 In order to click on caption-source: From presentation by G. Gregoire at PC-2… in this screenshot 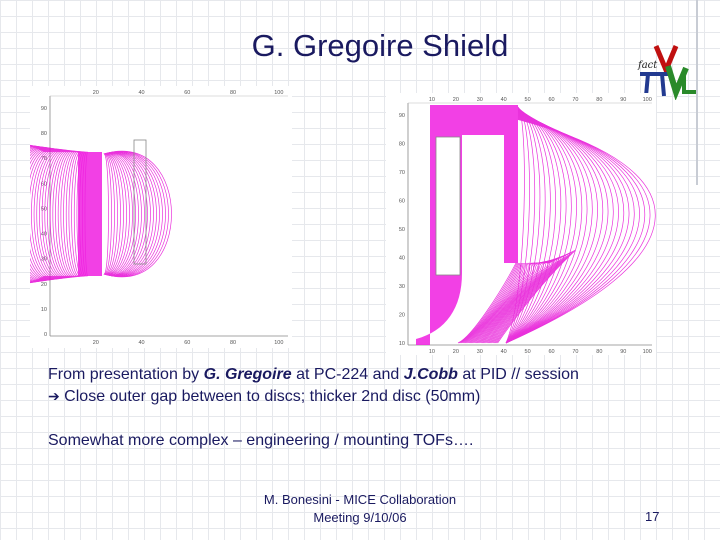, I will do `click(313, 375)`.